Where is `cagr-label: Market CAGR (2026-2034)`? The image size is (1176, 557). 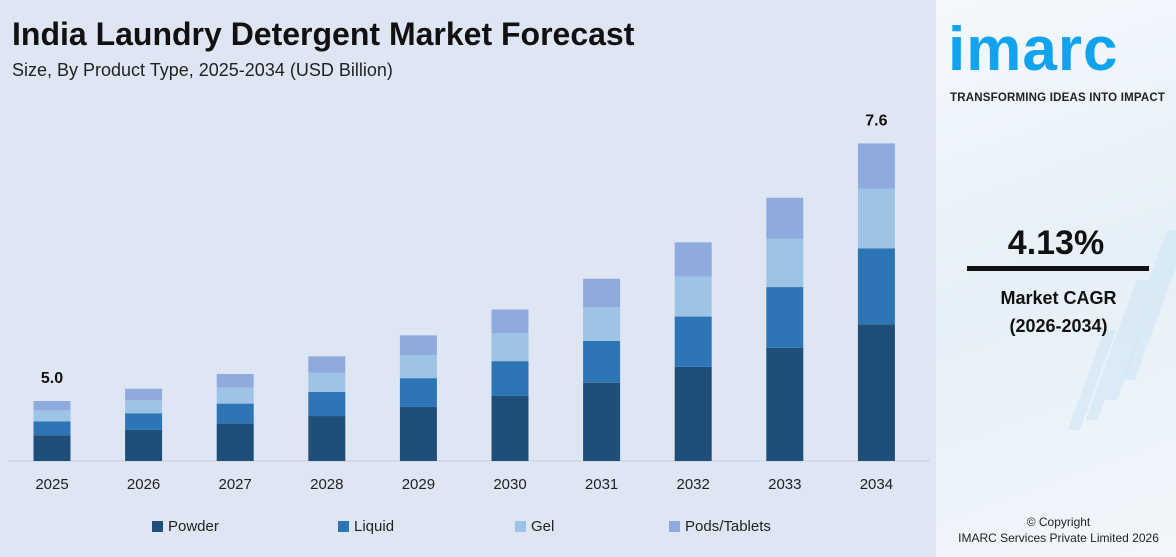 cagr-label: Market CAGR (2026-2034) is located at coordinates (1056, 312).